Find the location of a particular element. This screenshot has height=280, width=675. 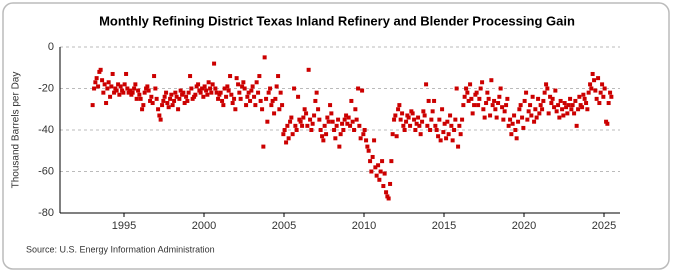

y-tick-label: -40 is located at coordinates (46, 130).